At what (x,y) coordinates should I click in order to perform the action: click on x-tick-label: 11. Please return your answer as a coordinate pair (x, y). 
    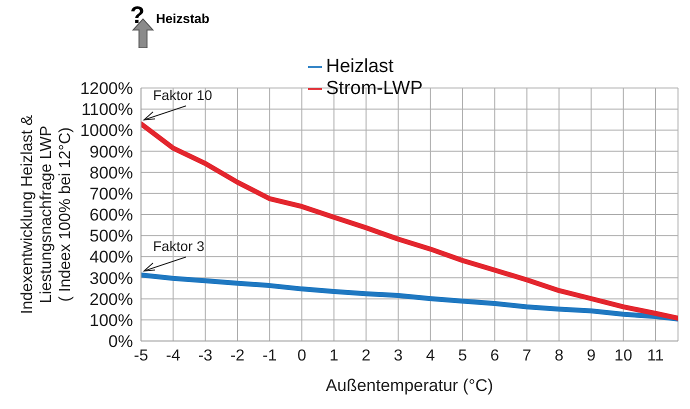
    Looking at the image, I should click on (655, 355).